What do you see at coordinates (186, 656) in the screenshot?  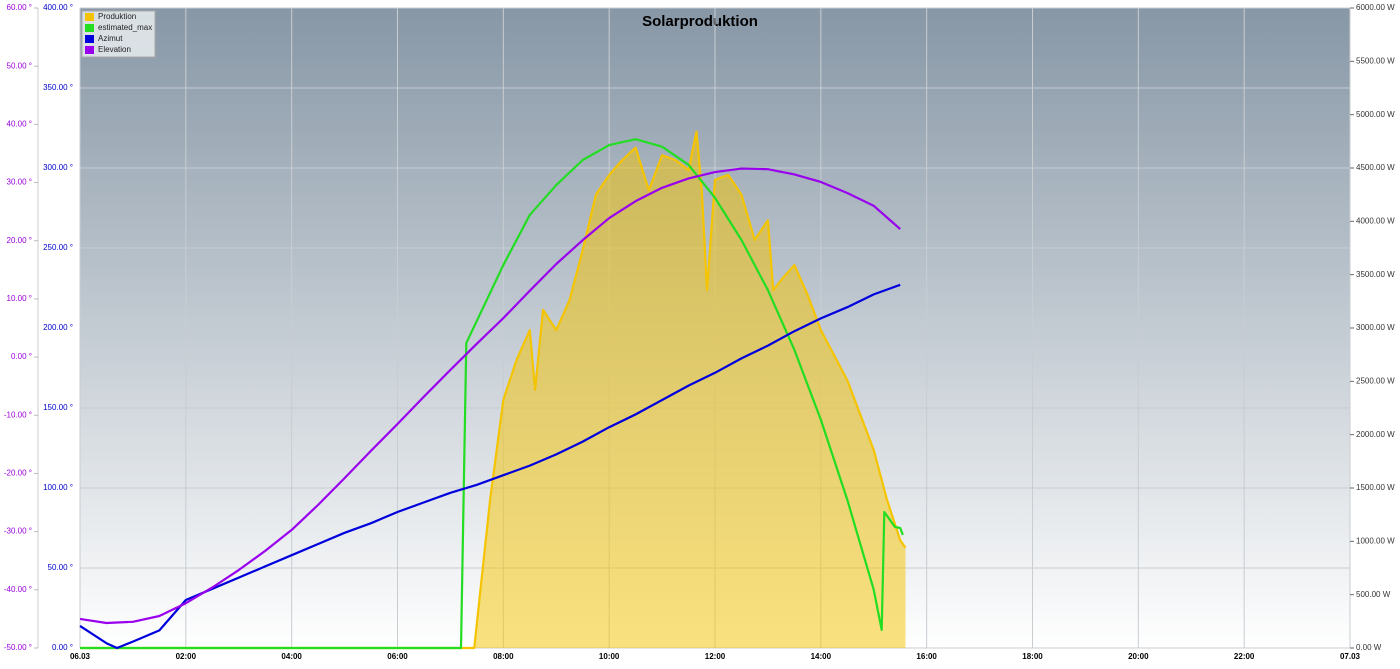 I see `x-tick-label: 02:00` at bounding box center [186, 656].